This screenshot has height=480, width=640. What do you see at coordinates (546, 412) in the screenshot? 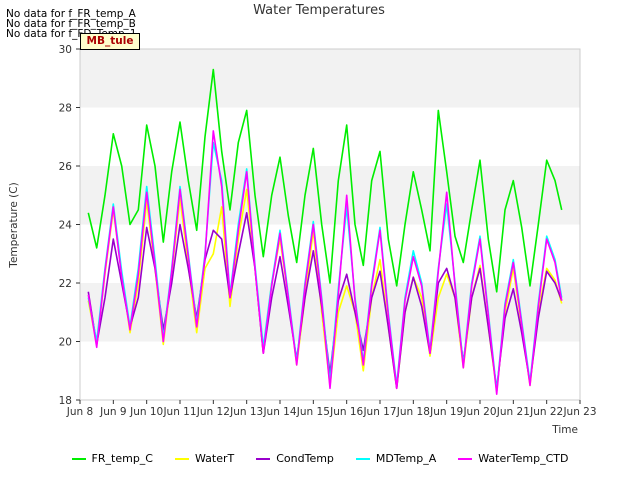
I see `x-tick-label: Jun 22` at bounding box center [546, 412].